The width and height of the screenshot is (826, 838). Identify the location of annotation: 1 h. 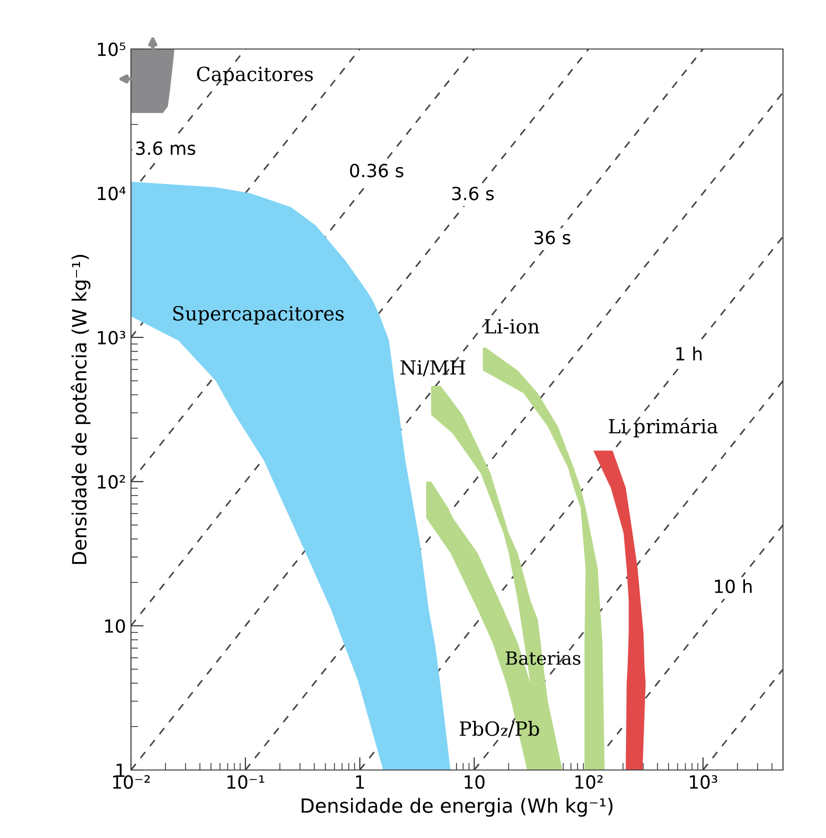
(689, 353).